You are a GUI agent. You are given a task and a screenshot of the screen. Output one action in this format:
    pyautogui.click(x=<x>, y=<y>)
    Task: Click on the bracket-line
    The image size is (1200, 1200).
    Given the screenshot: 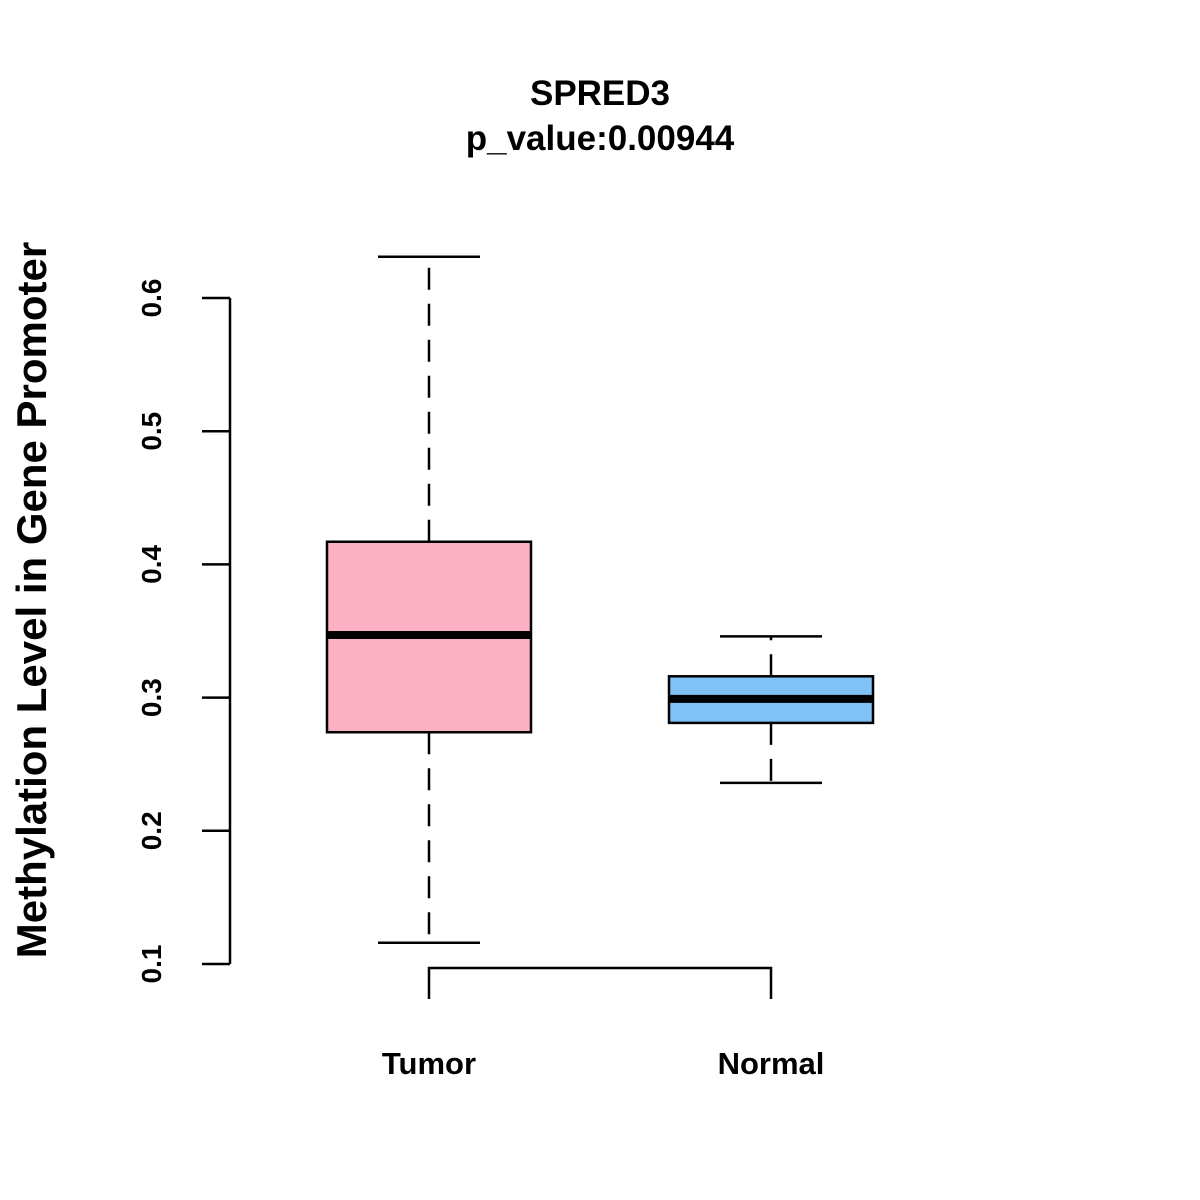 What is the action you would take?
    pyautogui.click(x=600, y=982)
    